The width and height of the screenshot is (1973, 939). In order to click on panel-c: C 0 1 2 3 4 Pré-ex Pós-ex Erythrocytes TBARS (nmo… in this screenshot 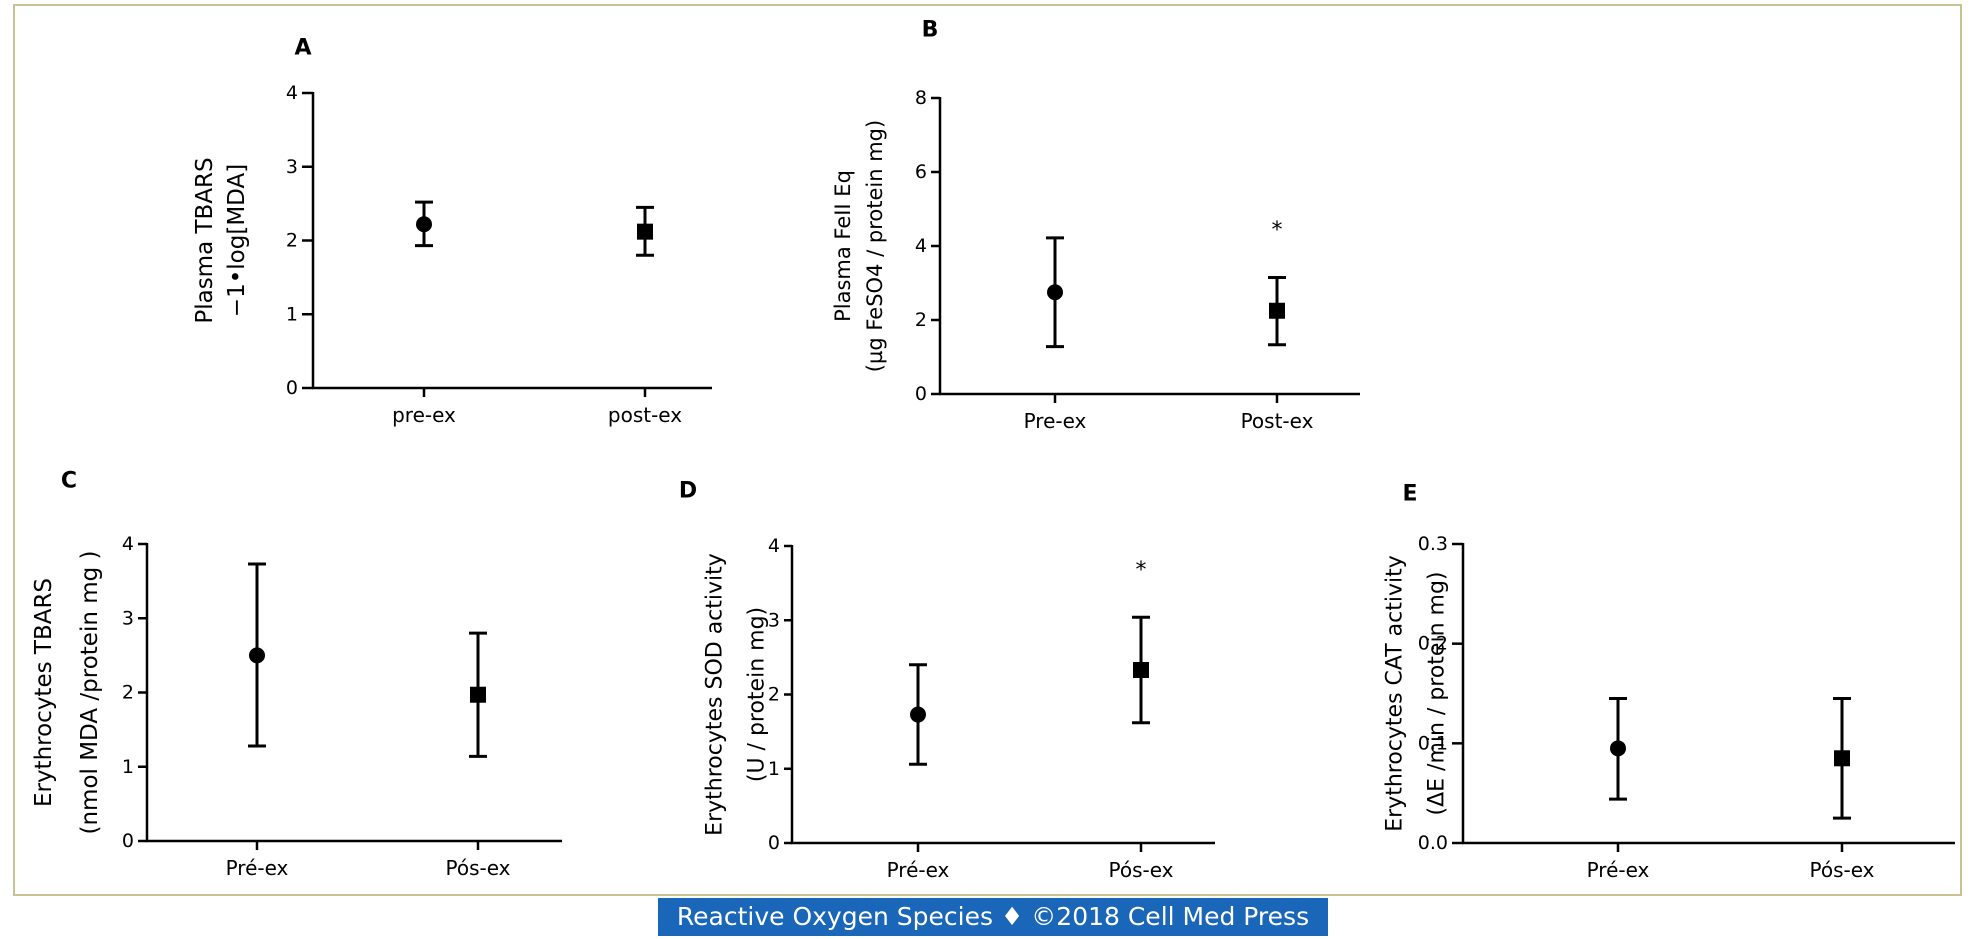, I will do `click(296, 674)`.